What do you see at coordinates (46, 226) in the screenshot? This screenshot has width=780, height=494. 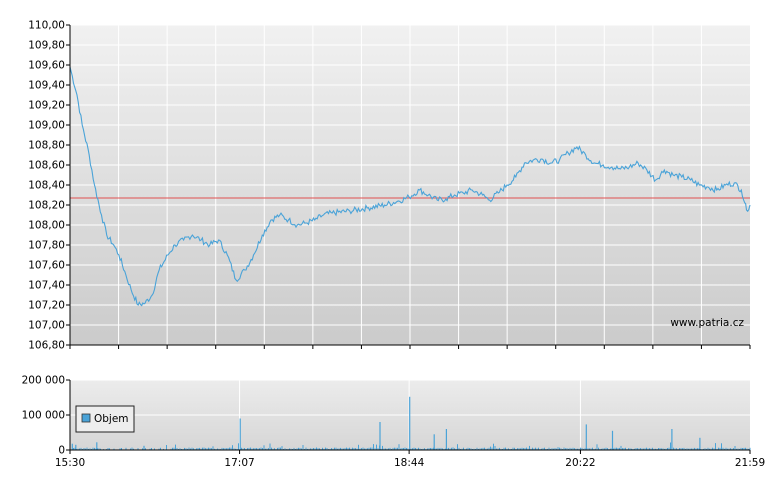 I see `y-tick-label: 108,00` at bounding box center [46, 226].